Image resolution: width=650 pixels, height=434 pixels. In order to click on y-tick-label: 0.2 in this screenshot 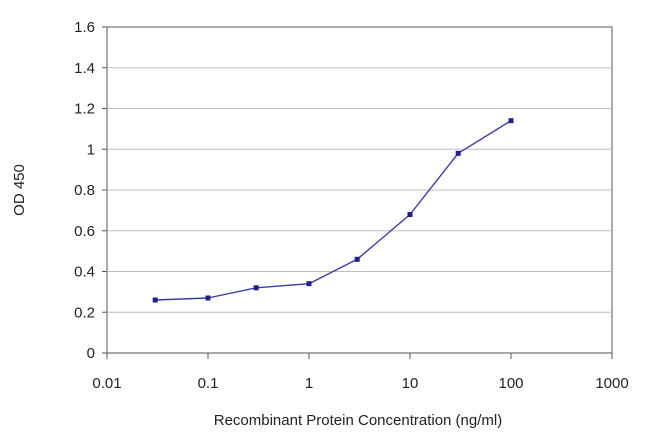, I will do `click(84, 312)`.